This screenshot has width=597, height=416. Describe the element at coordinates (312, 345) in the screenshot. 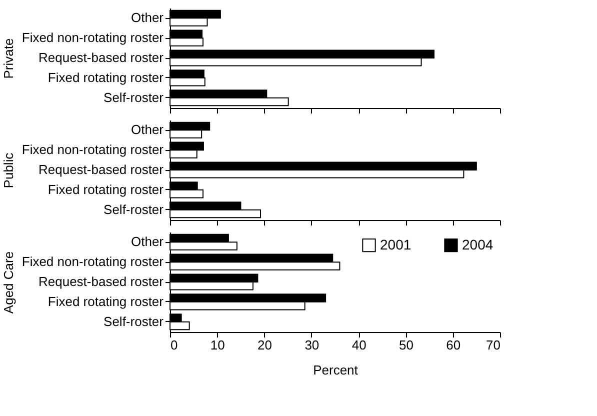

I see `x-tick-label: 30` at that location.